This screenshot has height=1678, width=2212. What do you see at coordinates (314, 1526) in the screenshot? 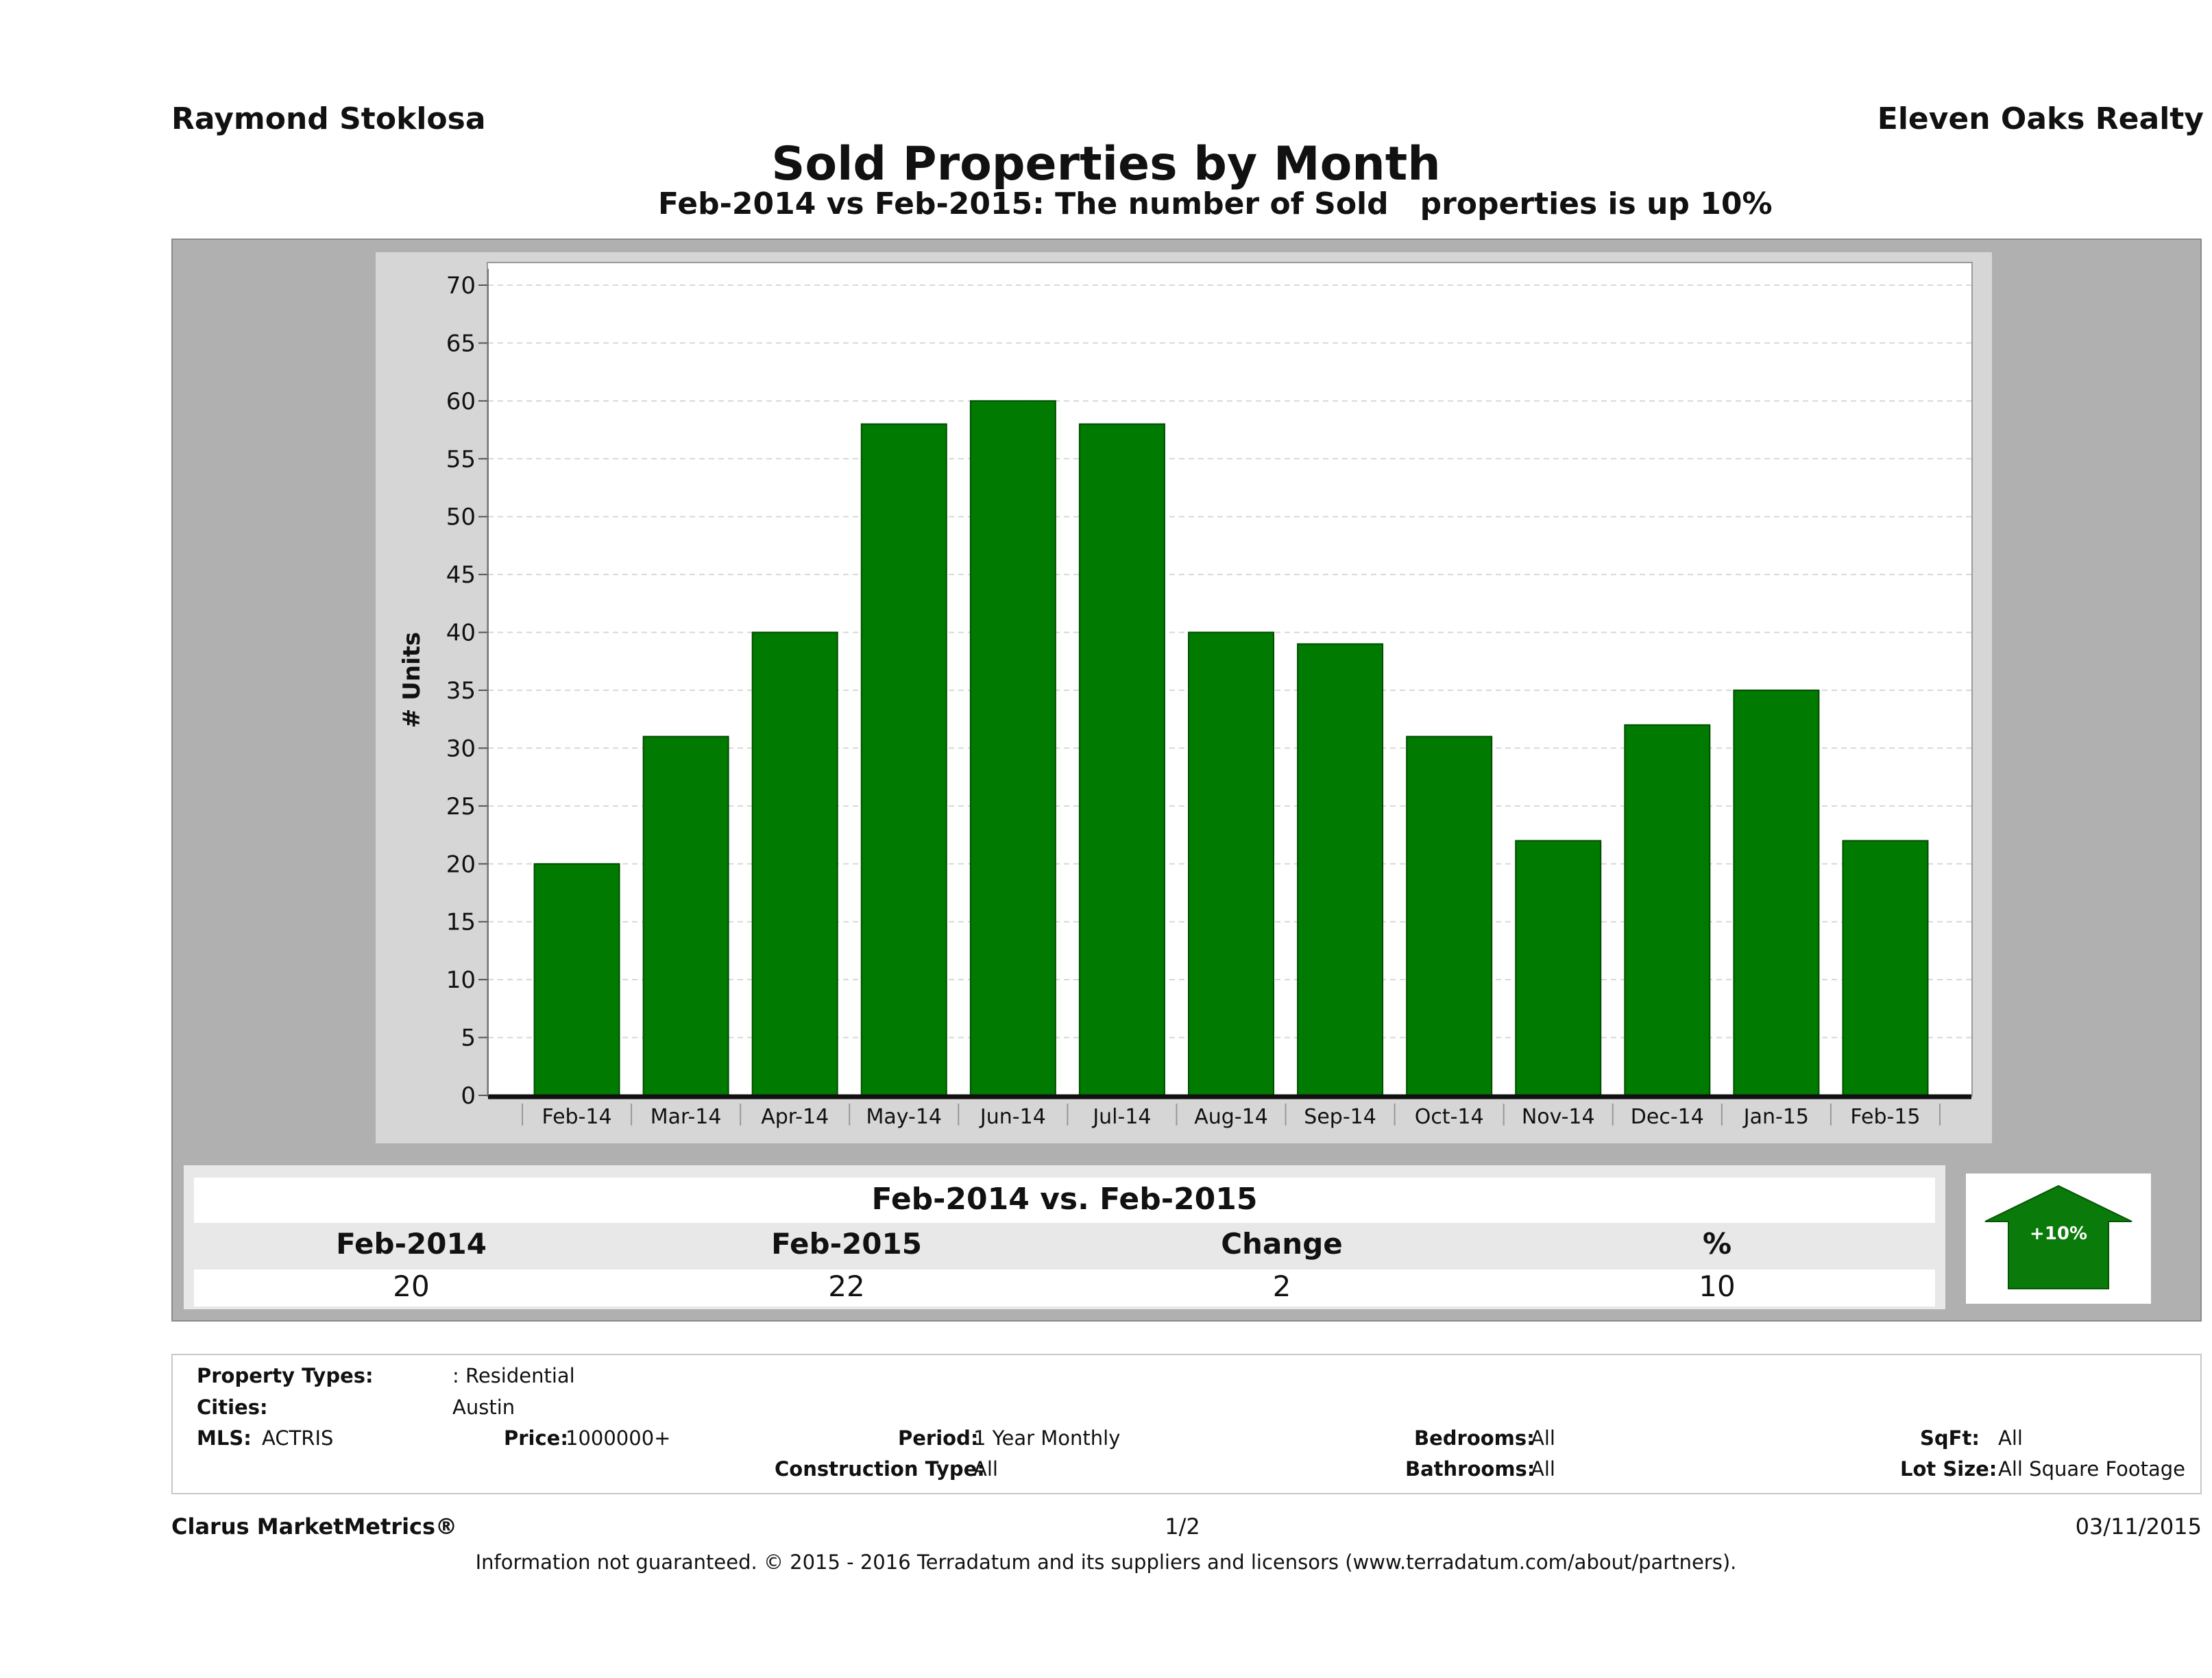
I see `footer-brand: Clarus MarketMetrics®` at bounding box center [314, 1526].